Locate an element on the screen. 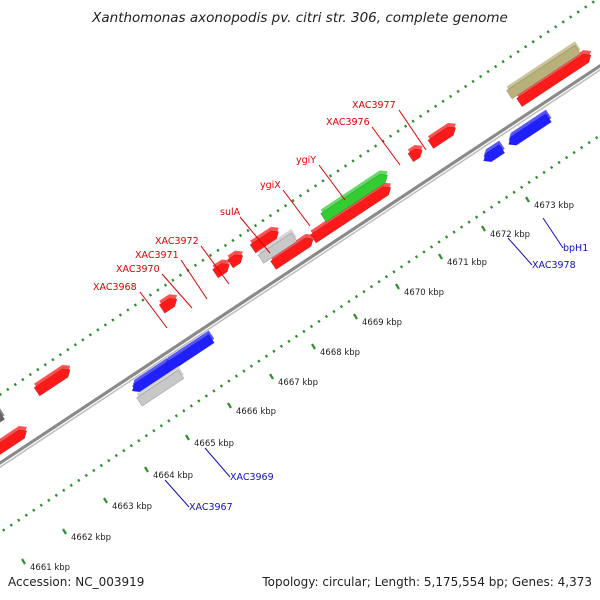 This screenshot has width=600, height=600. ruler-label: 4671 kbp is located at coordinates (467, 263).